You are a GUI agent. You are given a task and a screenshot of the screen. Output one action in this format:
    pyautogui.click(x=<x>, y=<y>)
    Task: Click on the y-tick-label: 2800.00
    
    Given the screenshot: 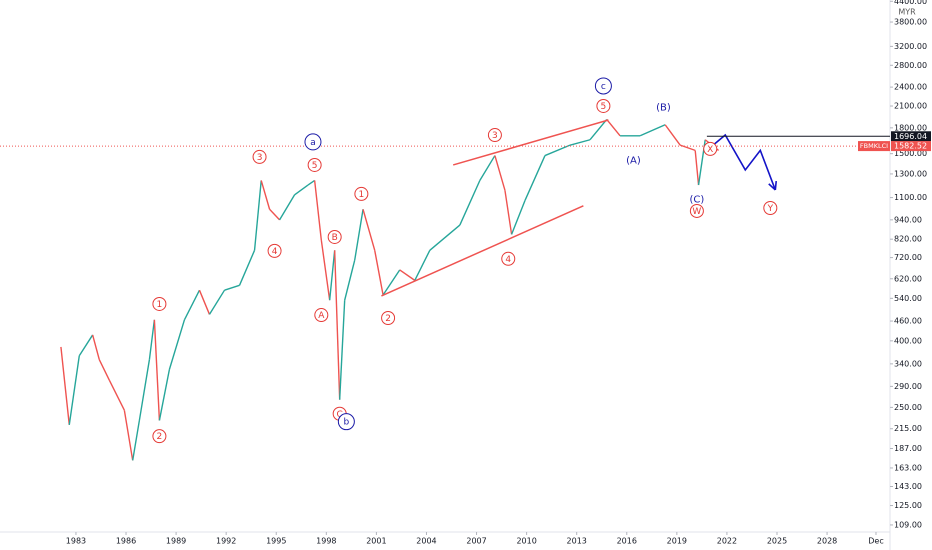 What is the action you would take?
    pyautogui.click(x=910, y=65)
    